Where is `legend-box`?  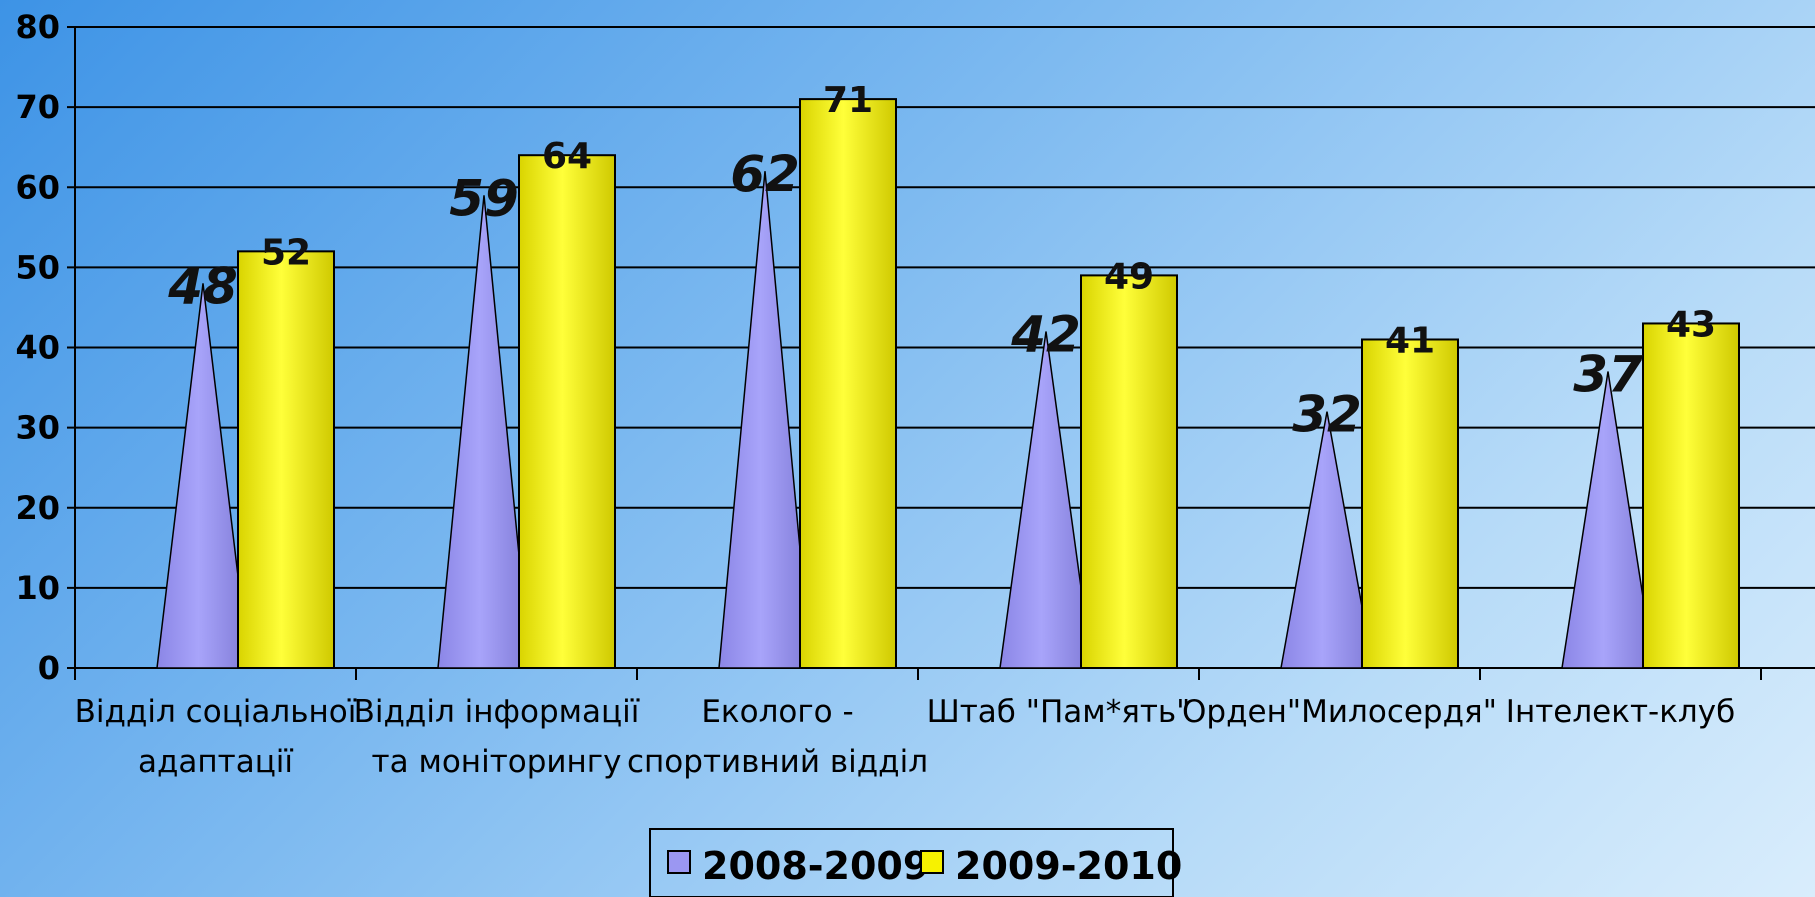 legend-box is located at coordinates (911, 862).